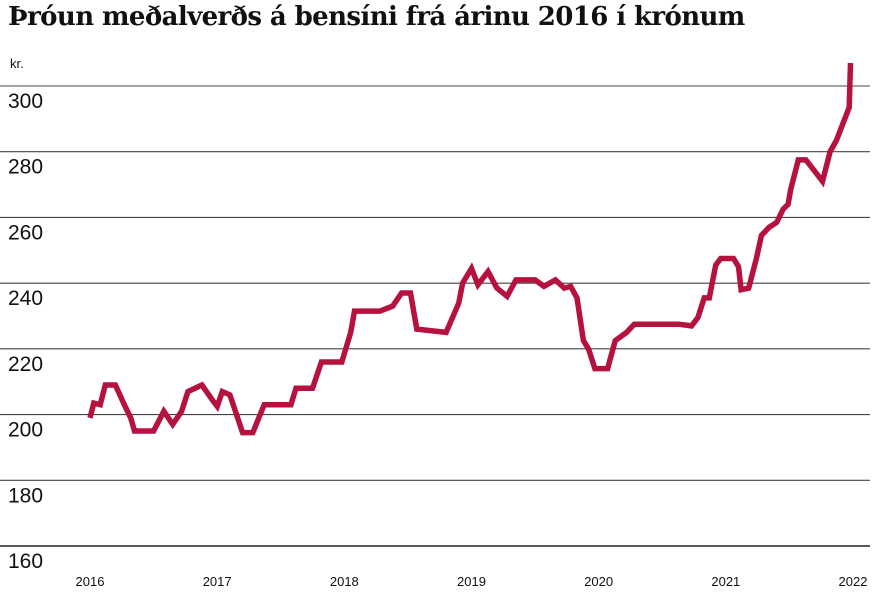  What do you see at coordinates (25, 495) in the screenshot?
I see `y-tick-label: 180` at bounding box center [25, 495].